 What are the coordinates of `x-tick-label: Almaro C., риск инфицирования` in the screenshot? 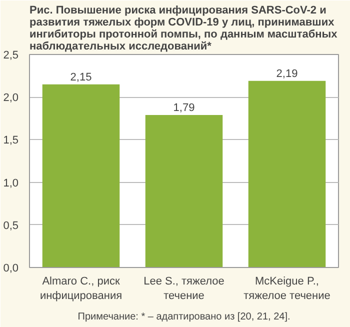 It's located at (81, 289).